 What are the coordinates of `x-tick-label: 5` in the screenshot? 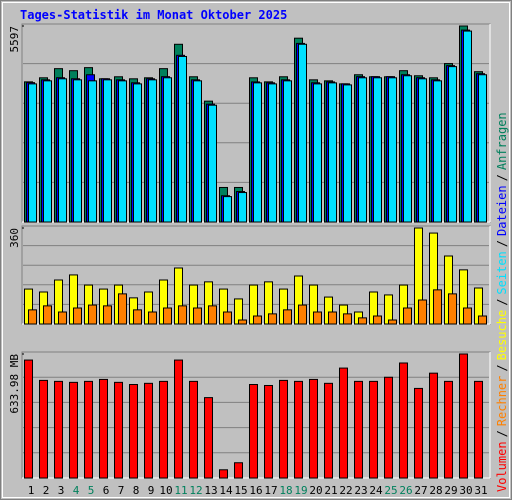 It's located at (91, 490).